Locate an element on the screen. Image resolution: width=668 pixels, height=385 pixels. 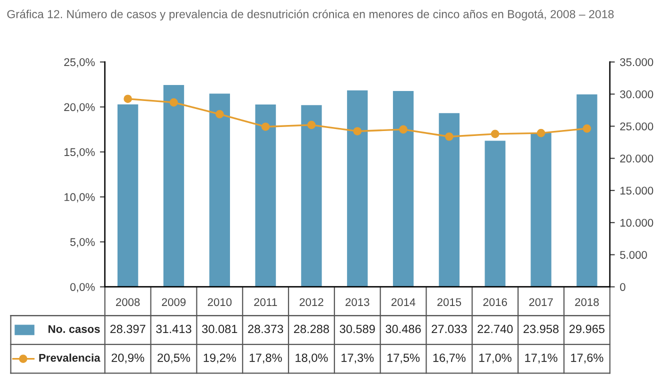
y2-tick-label: 0 is located at coordinates (623, 287).